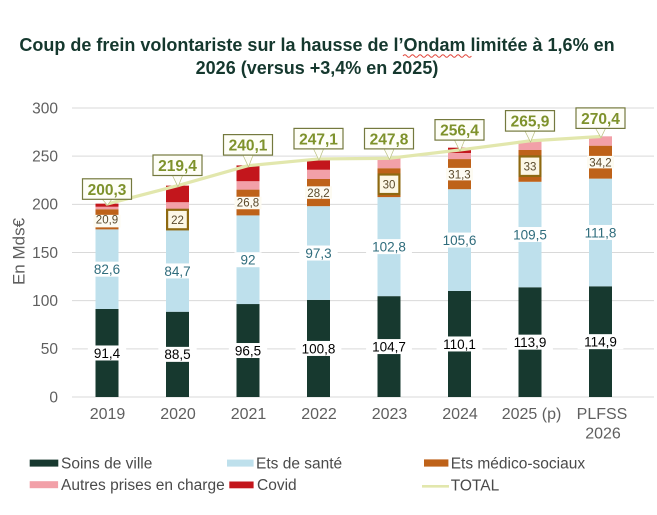 Image resolution: width=657 pixels, height=515 pixels. Describe the element at coordinates (177, 271) in the screenshot. I see `svg-text: 84,7` at that location.